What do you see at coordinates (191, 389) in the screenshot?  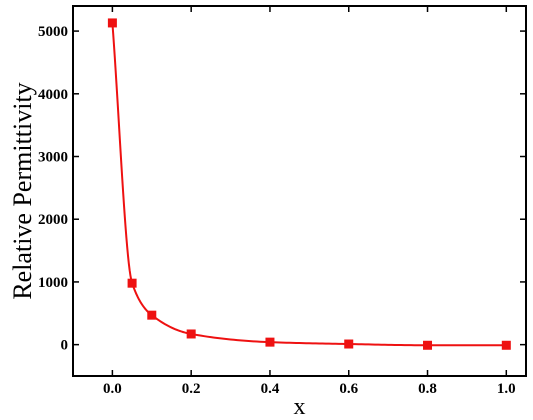 I see `x-tick-label: 0.2` at bounding box center [191, 389].